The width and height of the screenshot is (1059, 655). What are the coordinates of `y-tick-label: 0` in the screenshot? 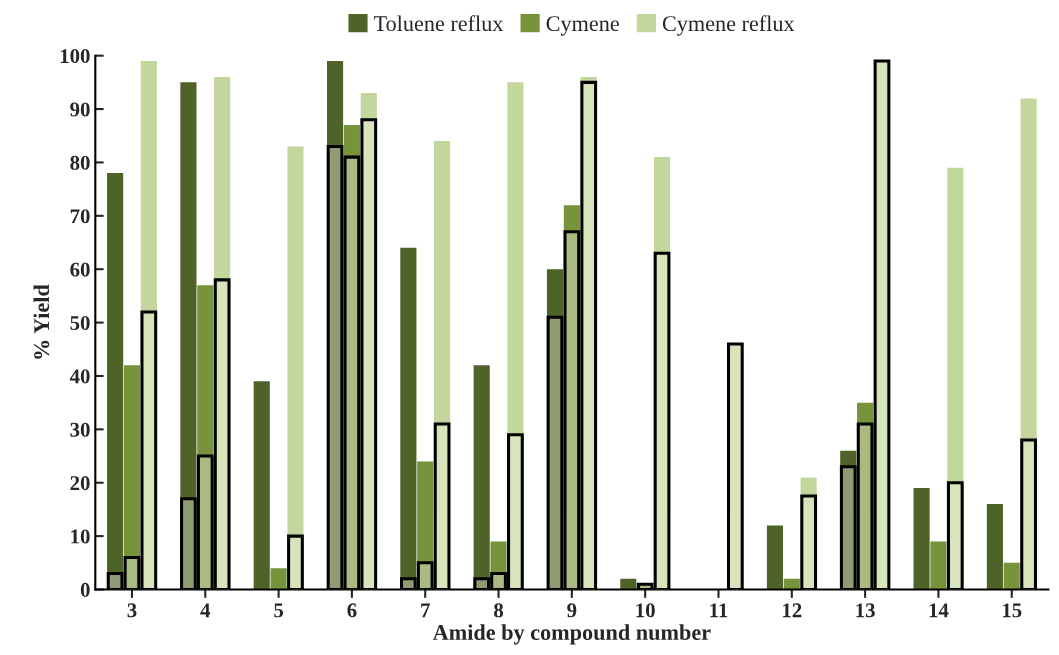 It's located at (85, 589).